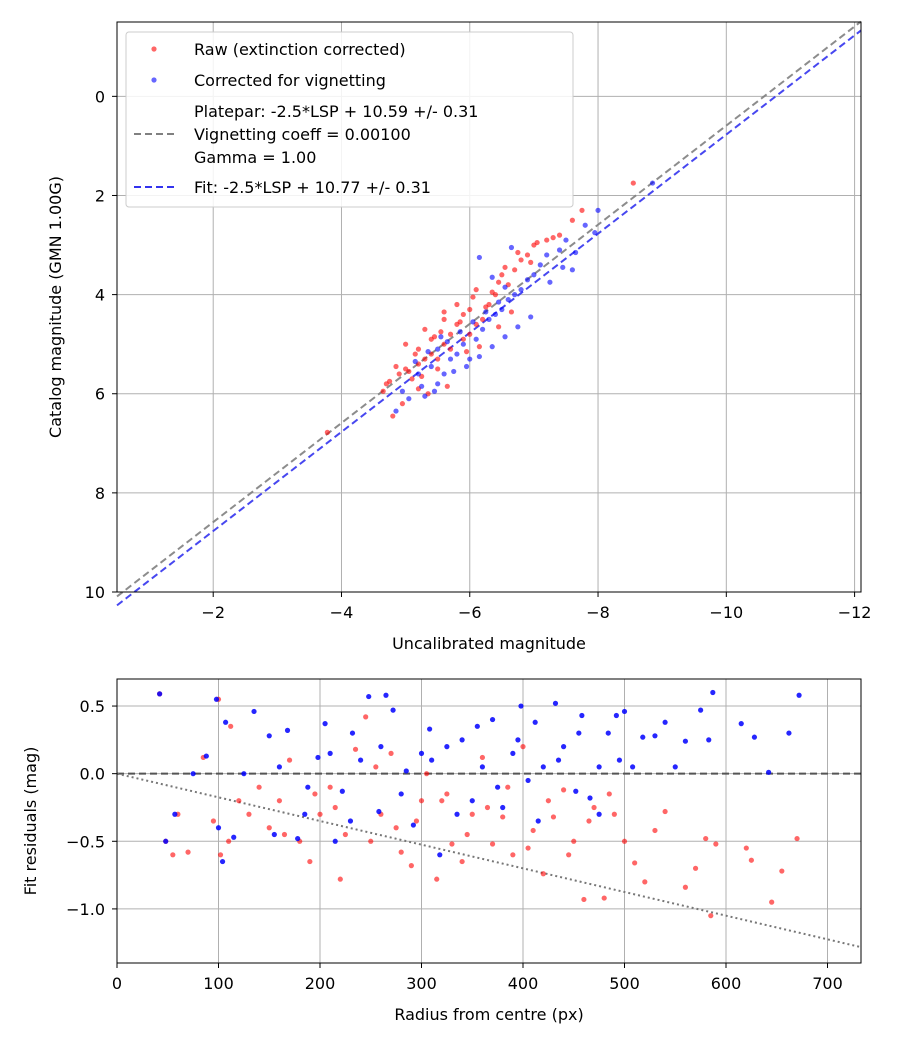  I want to click on x-tick-label: 0, so click(117, 983).